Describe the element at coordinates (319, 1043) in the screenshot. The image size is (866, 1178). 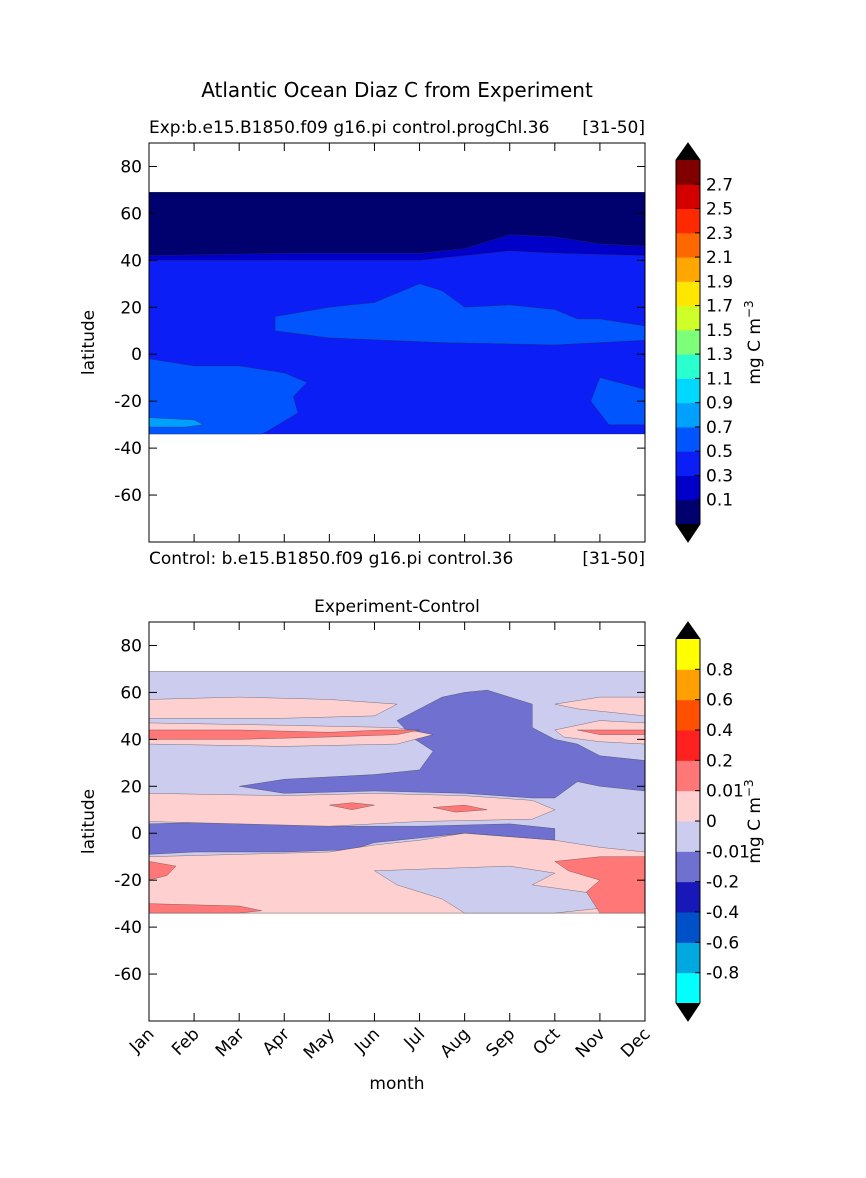
I see `x-tick-label: May` at that location.